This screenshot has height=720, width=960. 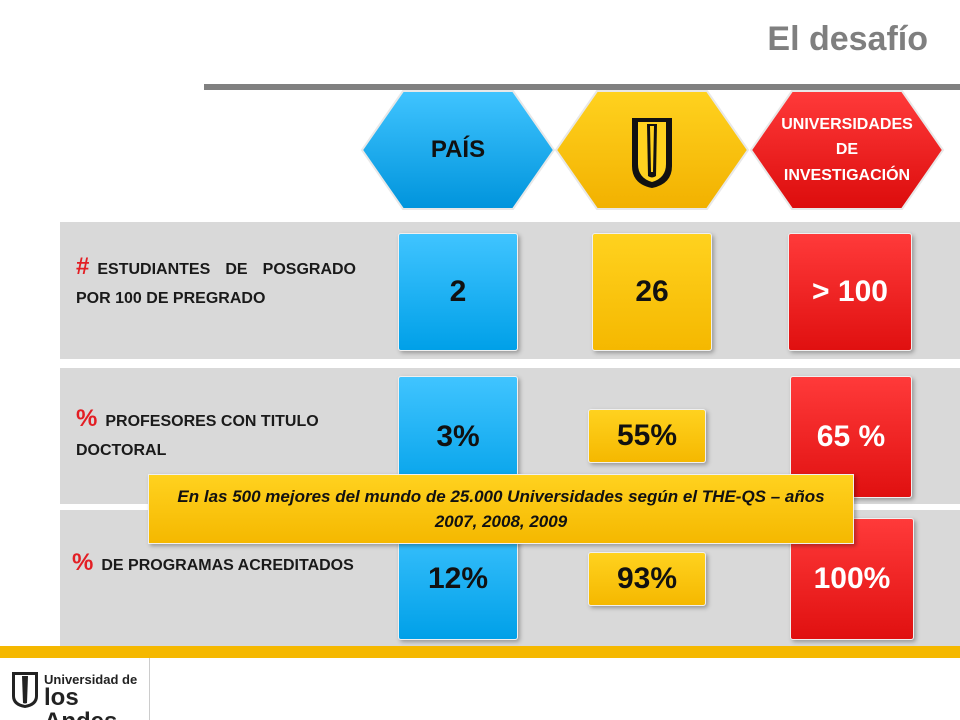 I want to click on hexagon-shape-yellow, so click(x=652, y=150).